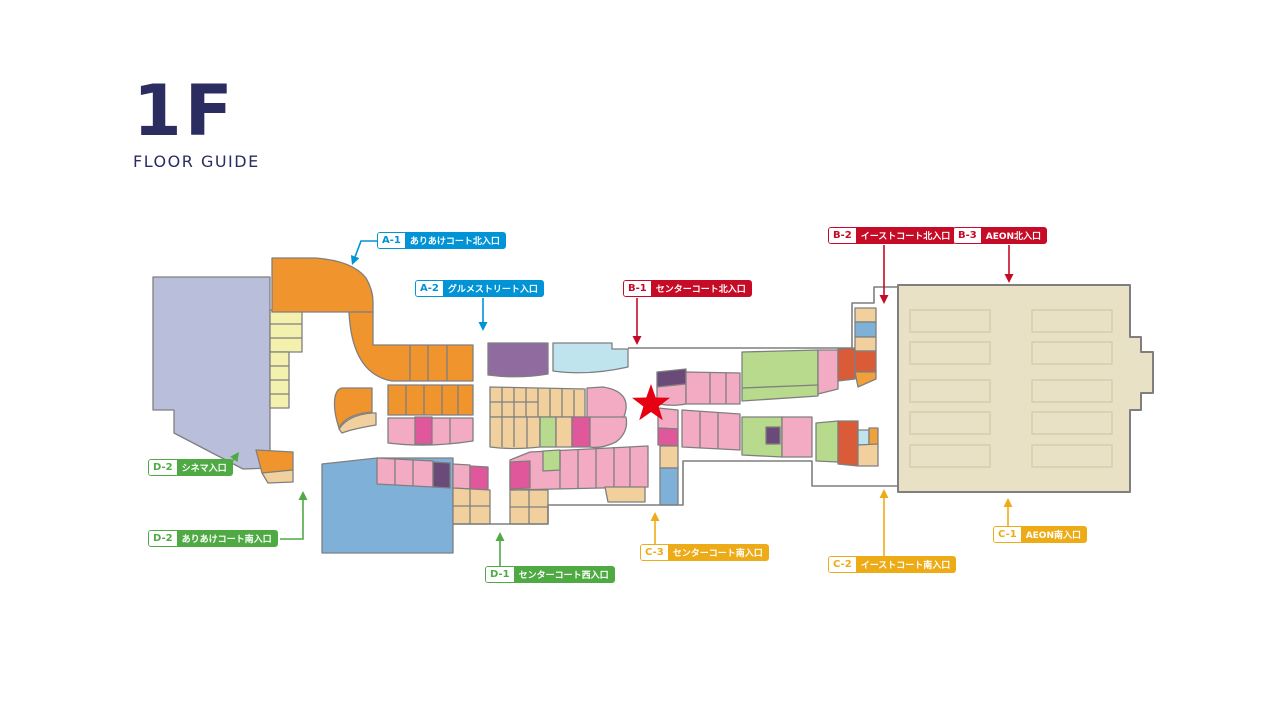  I want to click on floor-title-block: 1F FLOOR GUIDE, so click(196, 123).